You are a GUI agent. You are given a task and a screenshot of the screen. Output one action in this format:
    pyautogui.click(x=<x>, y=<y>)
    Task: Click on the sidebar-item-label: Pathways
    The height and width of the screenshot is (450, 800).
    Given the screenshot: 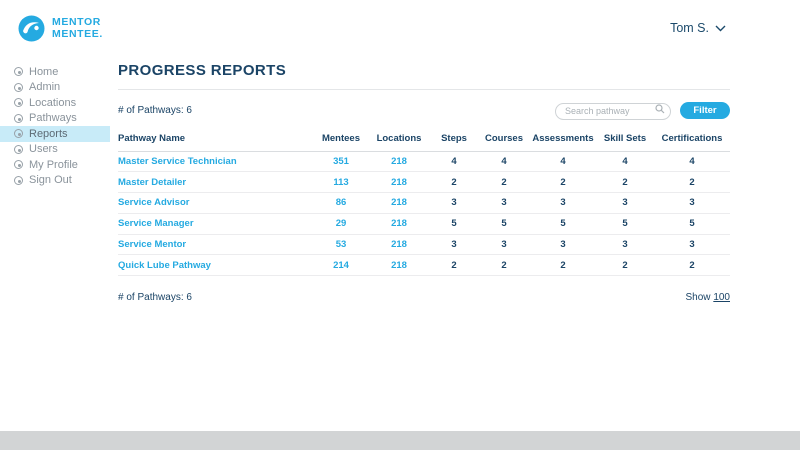 What is the action you would take?
    pyautogui.click(x=53, y=118)
    